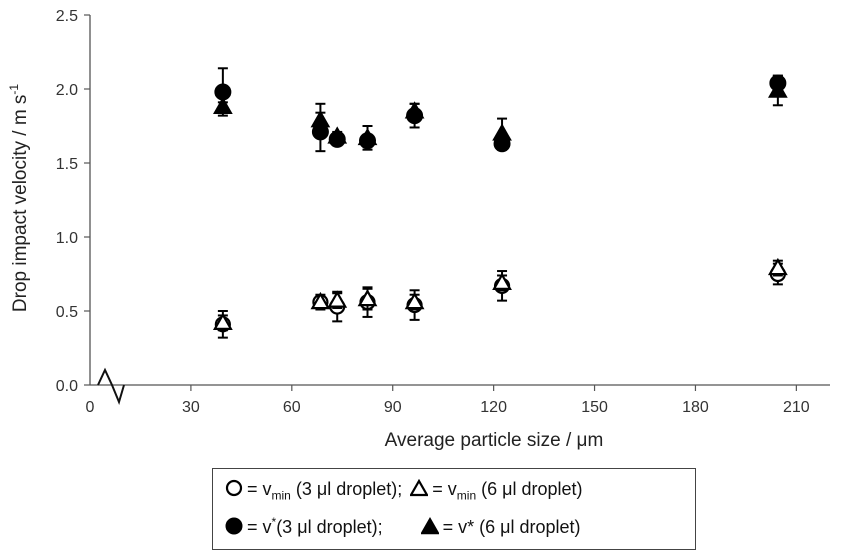 The width and height of the screenshot is (849, 556). What do you see at coordinates (500, 294) in the screenshot?
I see `series-open-triangle` at bounding box center [500, 294].